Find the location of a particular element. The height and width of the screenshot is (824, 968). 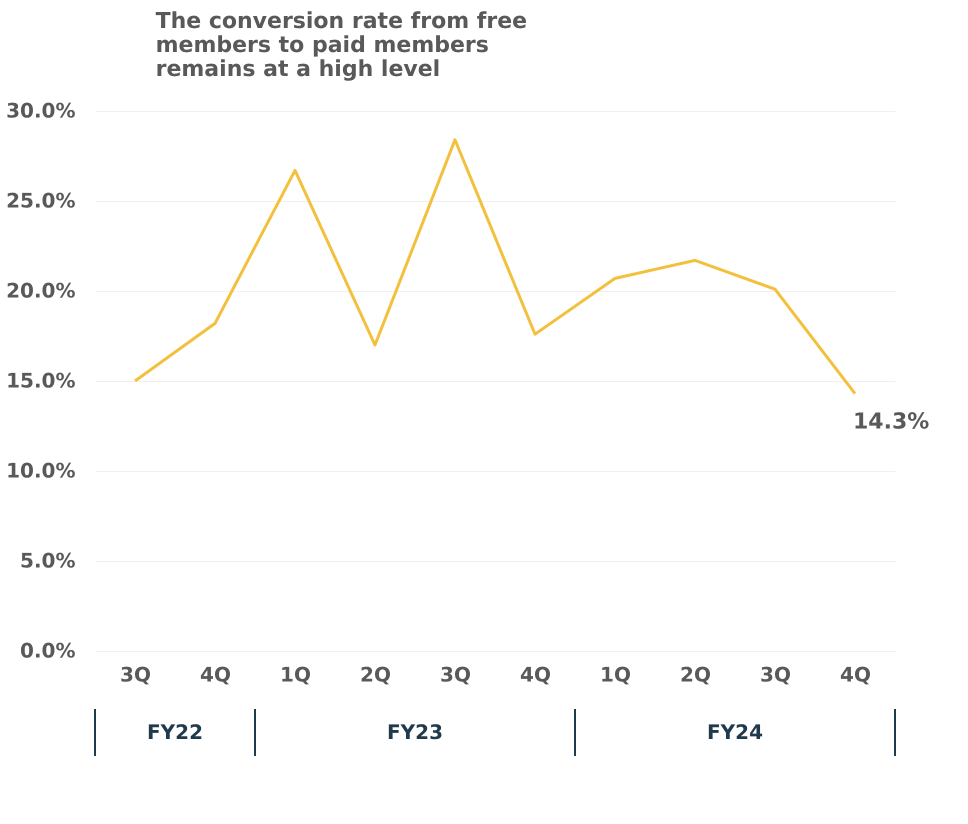

y-tick-label: 30.0% is located at coordinates (41, 110).